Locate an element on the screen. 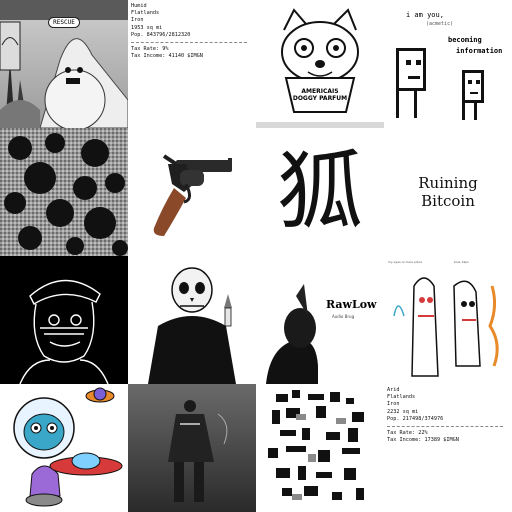 This screenshot has width=512, height=512. tile-pixel-information: i am you, (acmetic) becoming information is located at coordinates (448, 64).